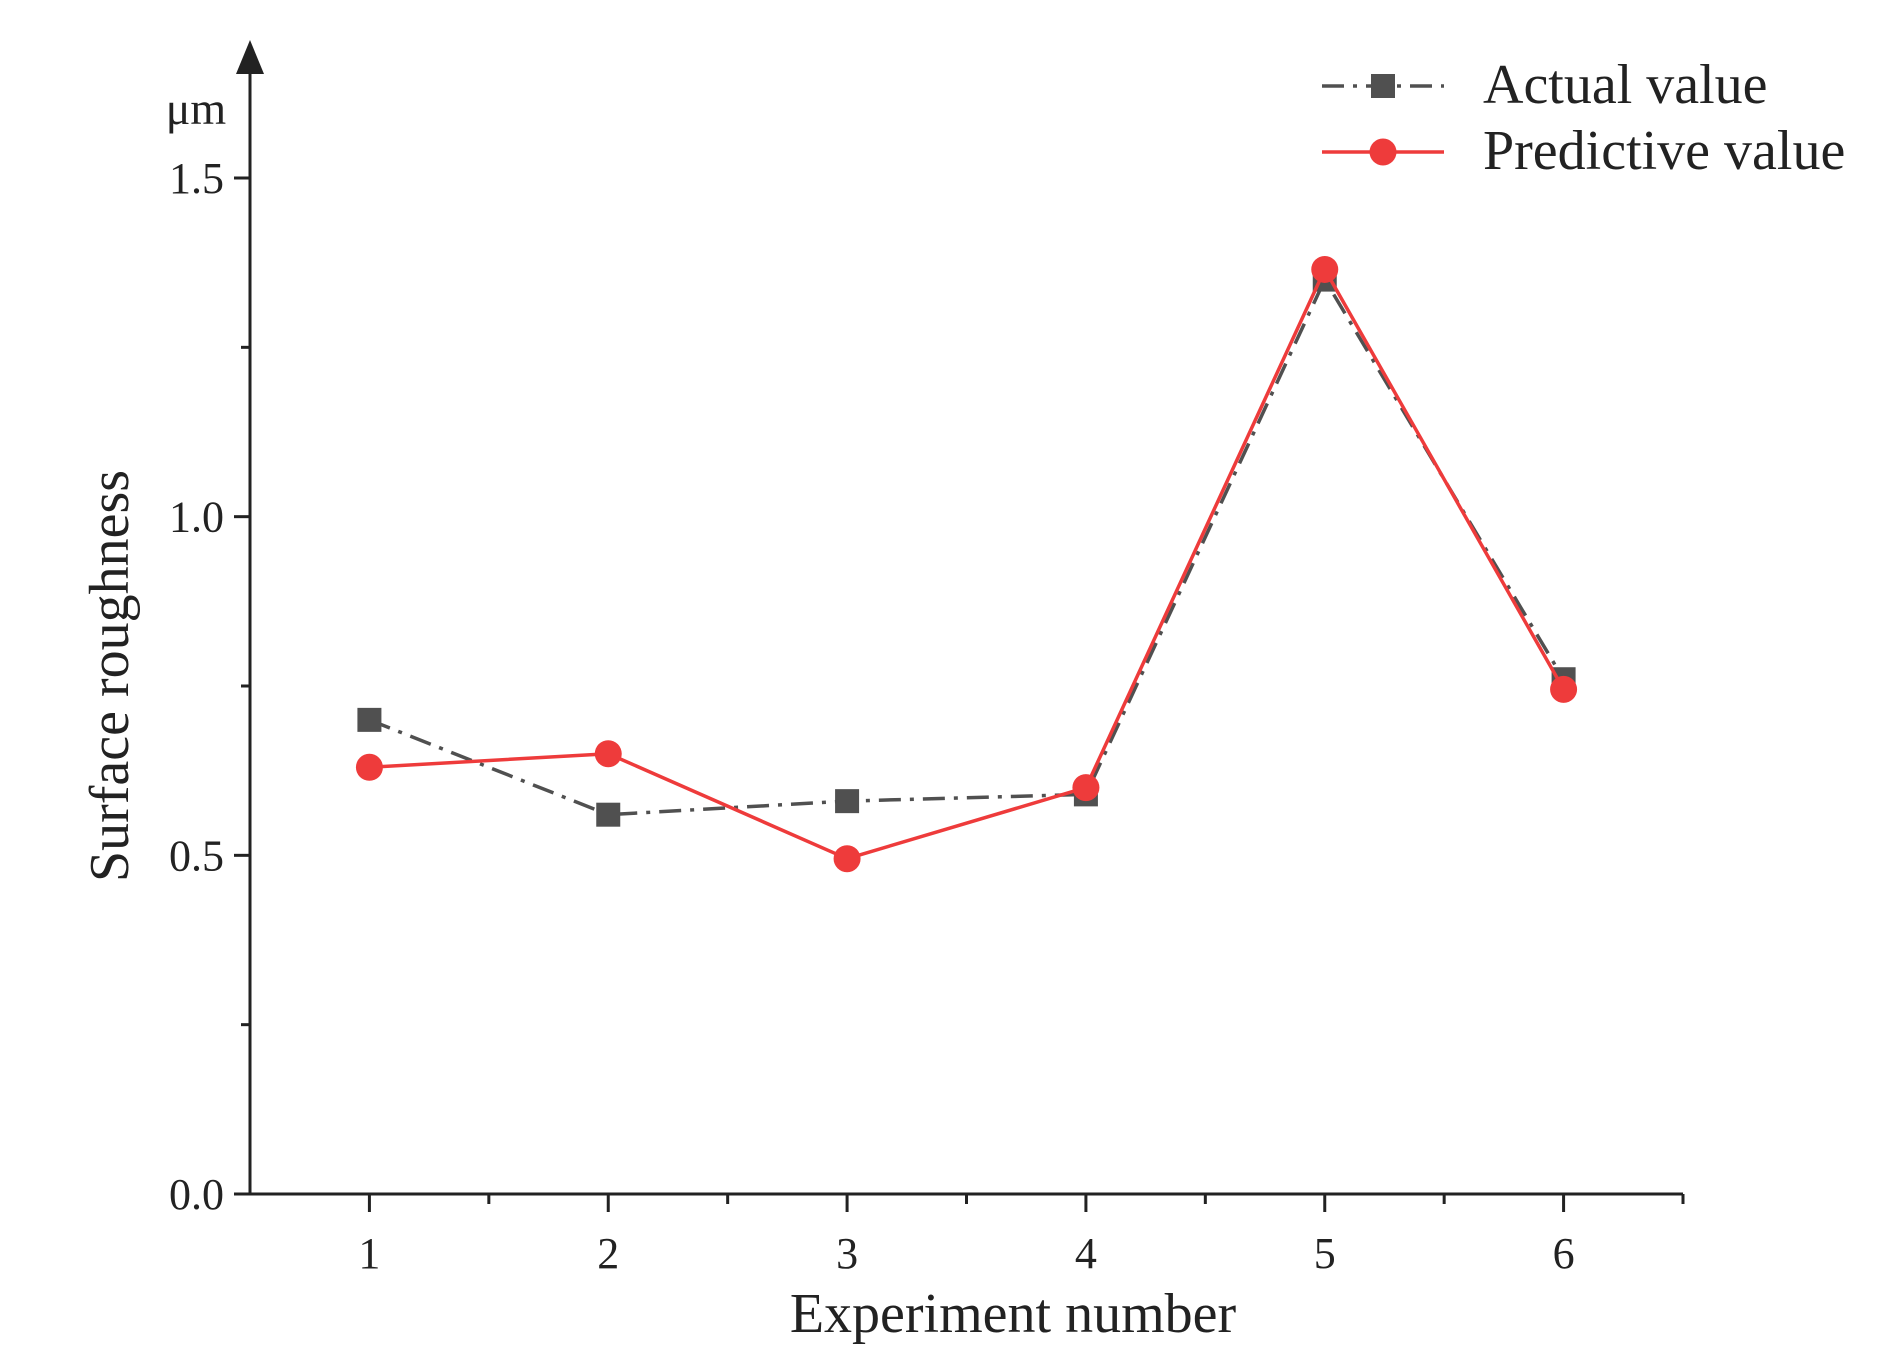 The width and height of the screenshot is (1902, 1364). Describe the element at coordinates (250, 57) in the screenshot. I see `y-axis-arrow` at that location.